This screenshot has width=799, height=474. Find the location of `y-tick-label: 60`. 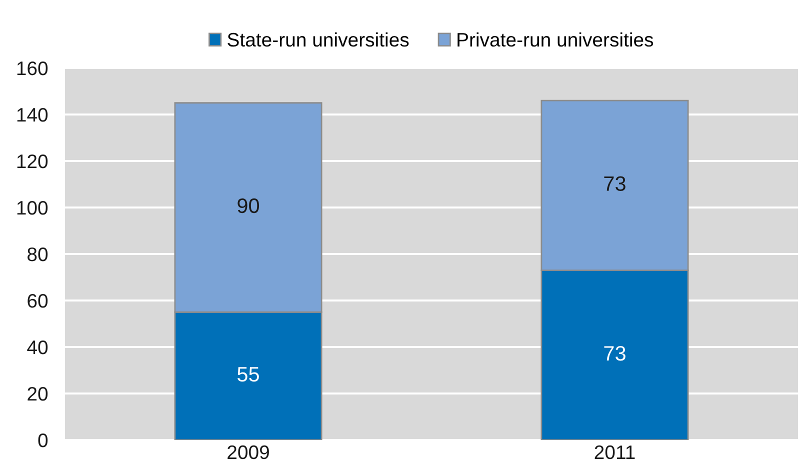

y-tick-label: 60 is located at coordinates (38, 301).